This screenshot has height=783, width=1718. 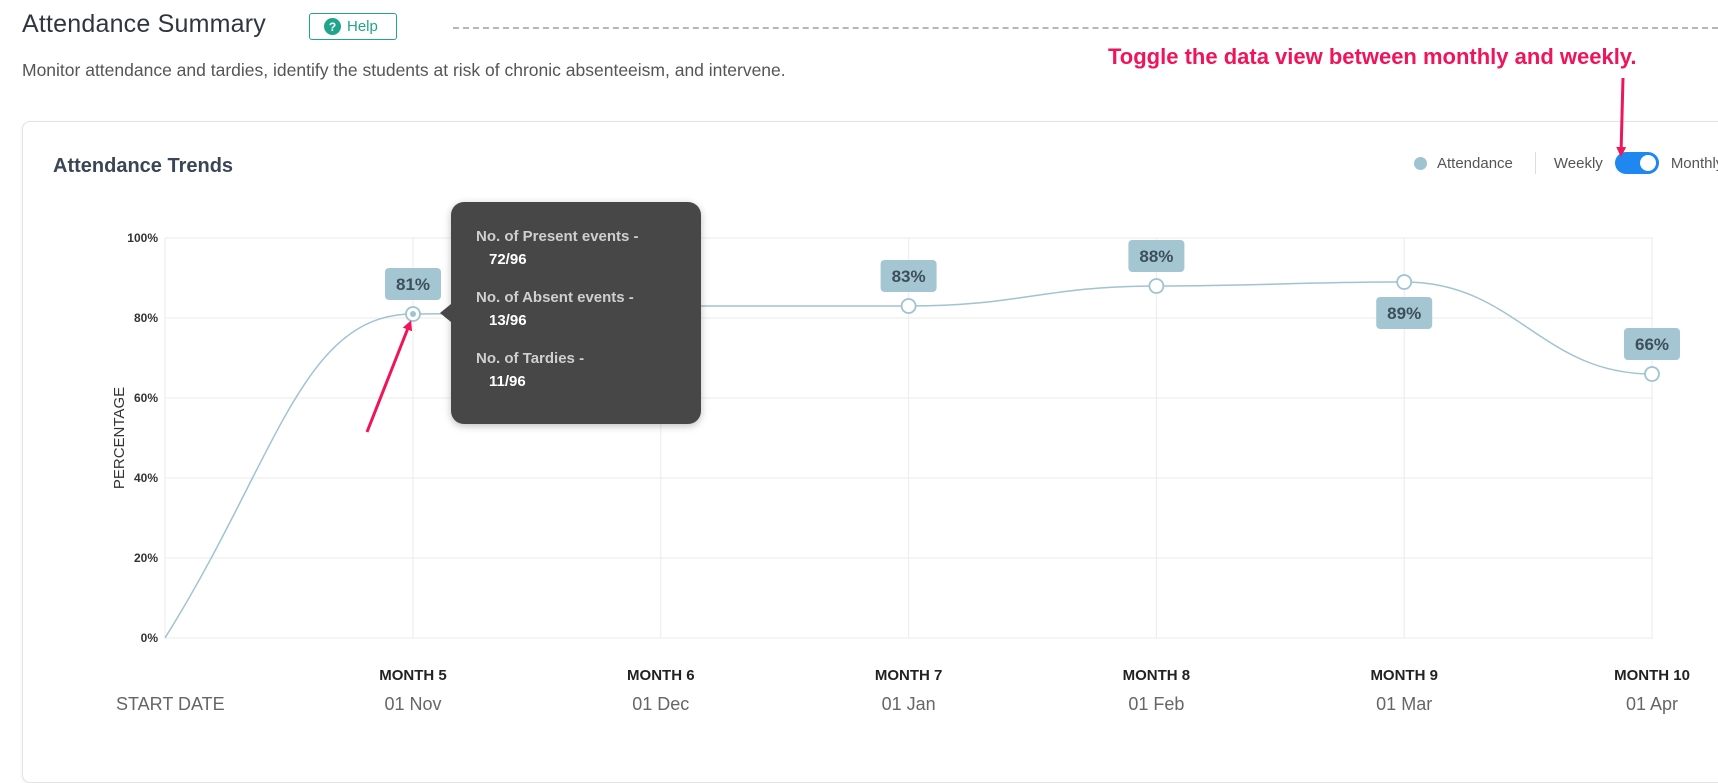 I want to click on data-label: 81%, so click(x=413, y=284).